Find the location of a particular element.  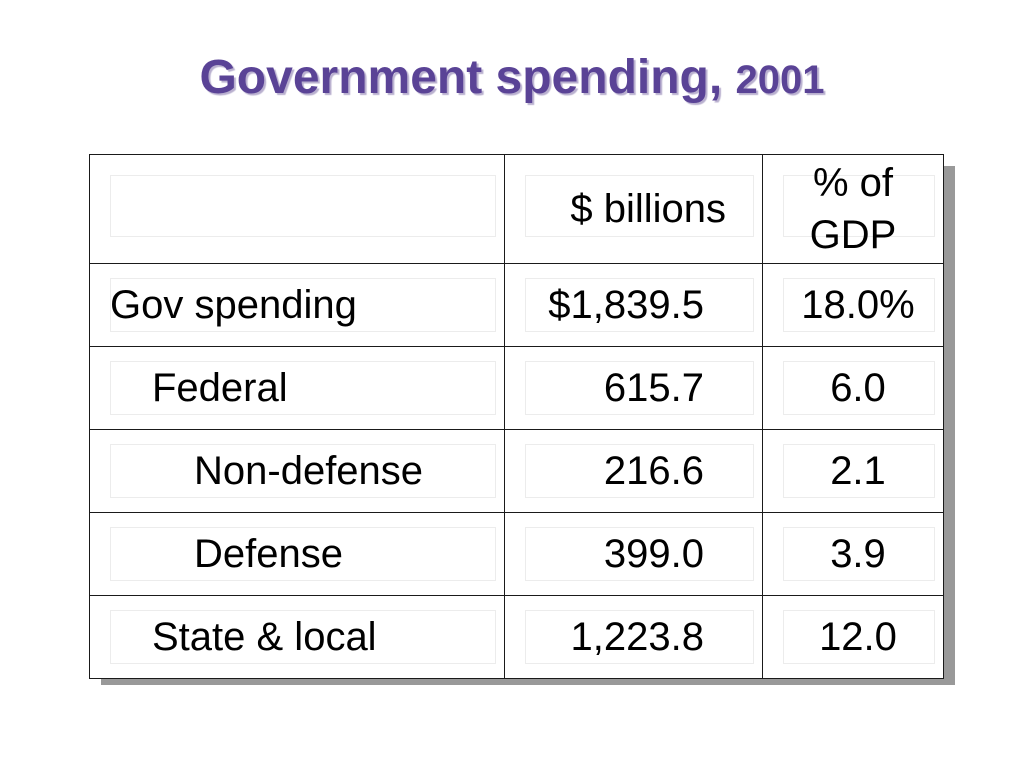

row-label: State & local is located at coordinates (264, 637).